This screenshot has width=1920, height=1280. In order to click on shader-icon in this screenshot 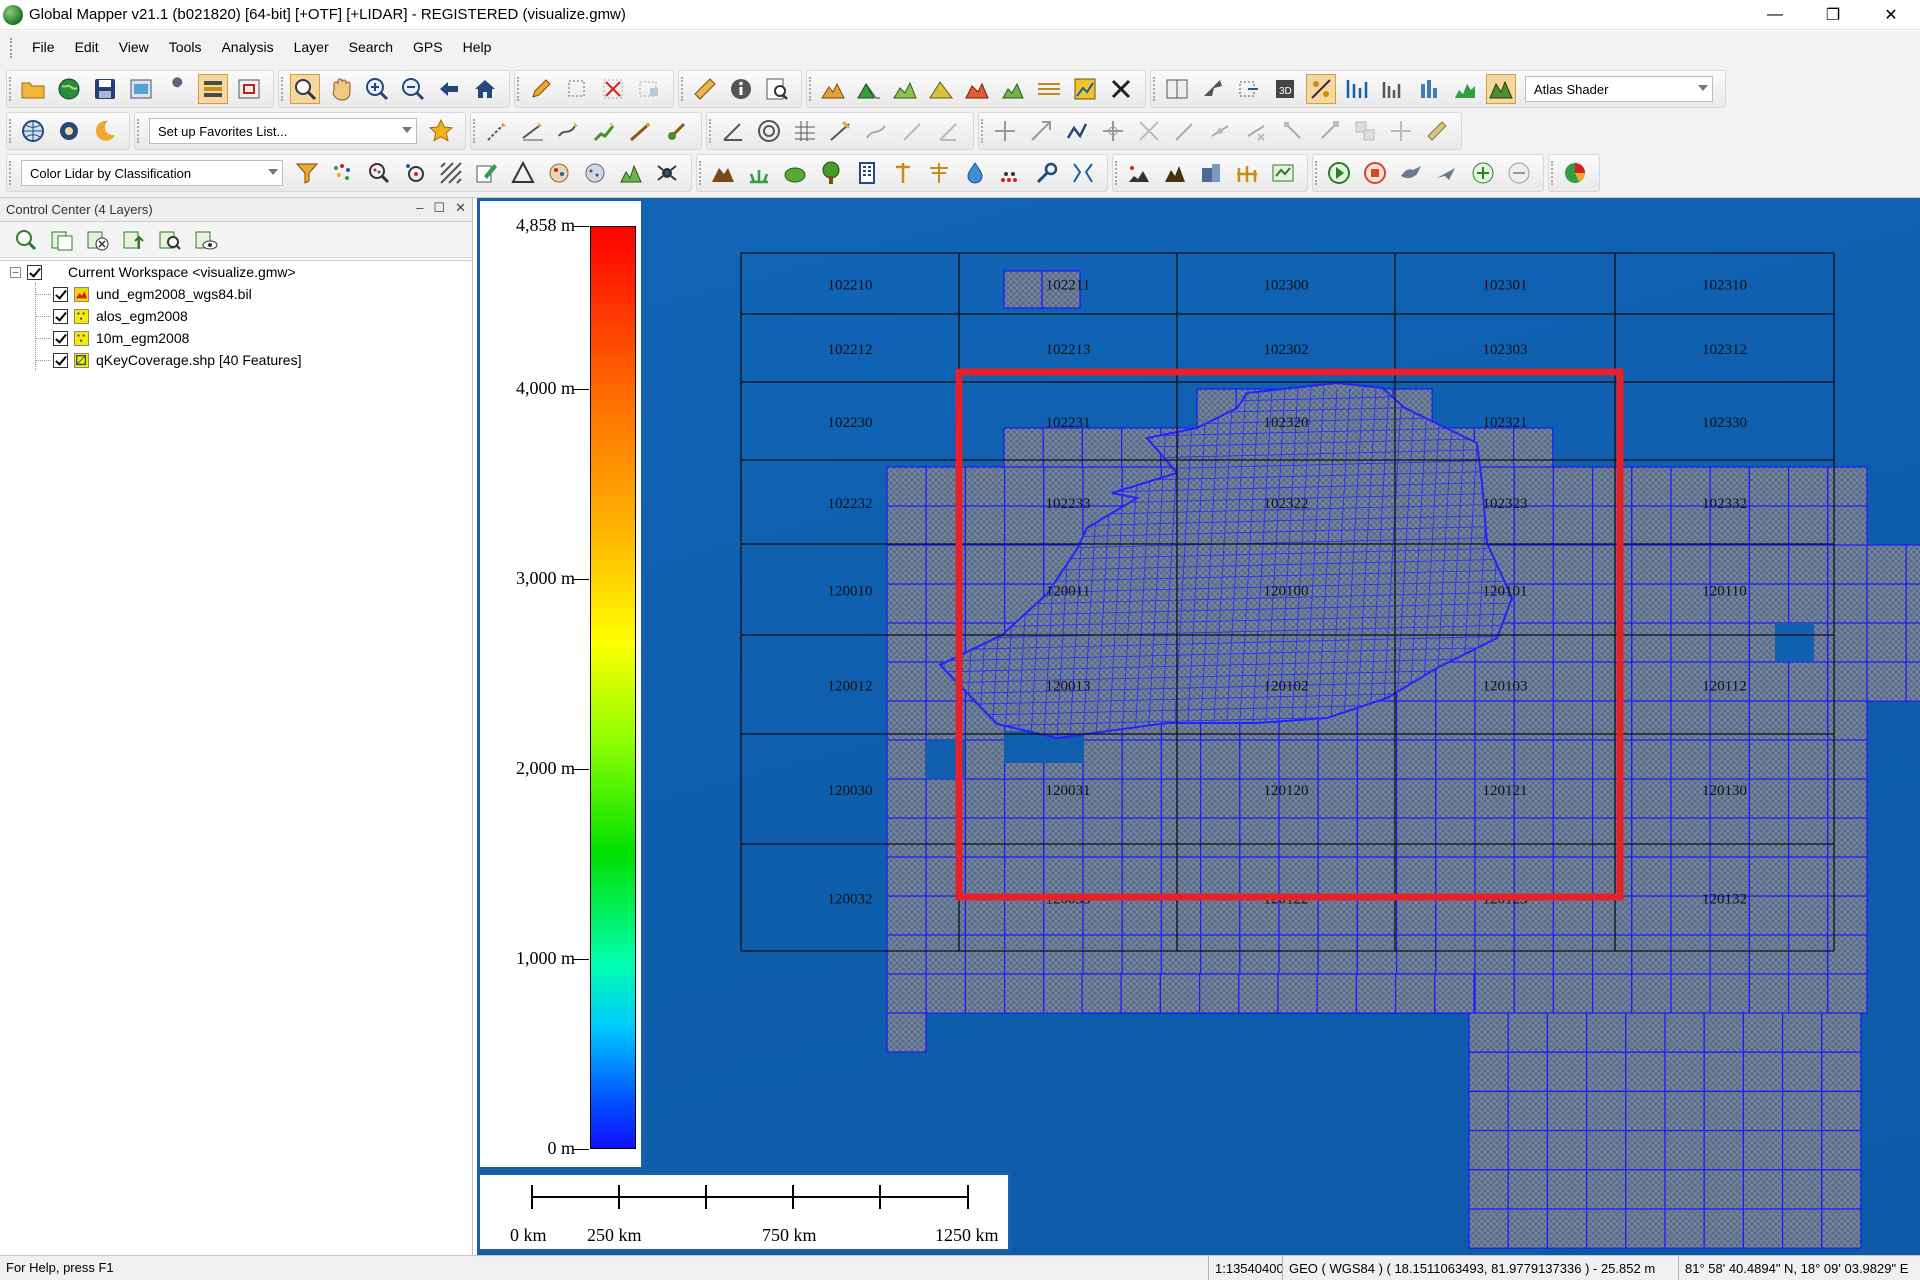, I will do `click(1501, 89)`.